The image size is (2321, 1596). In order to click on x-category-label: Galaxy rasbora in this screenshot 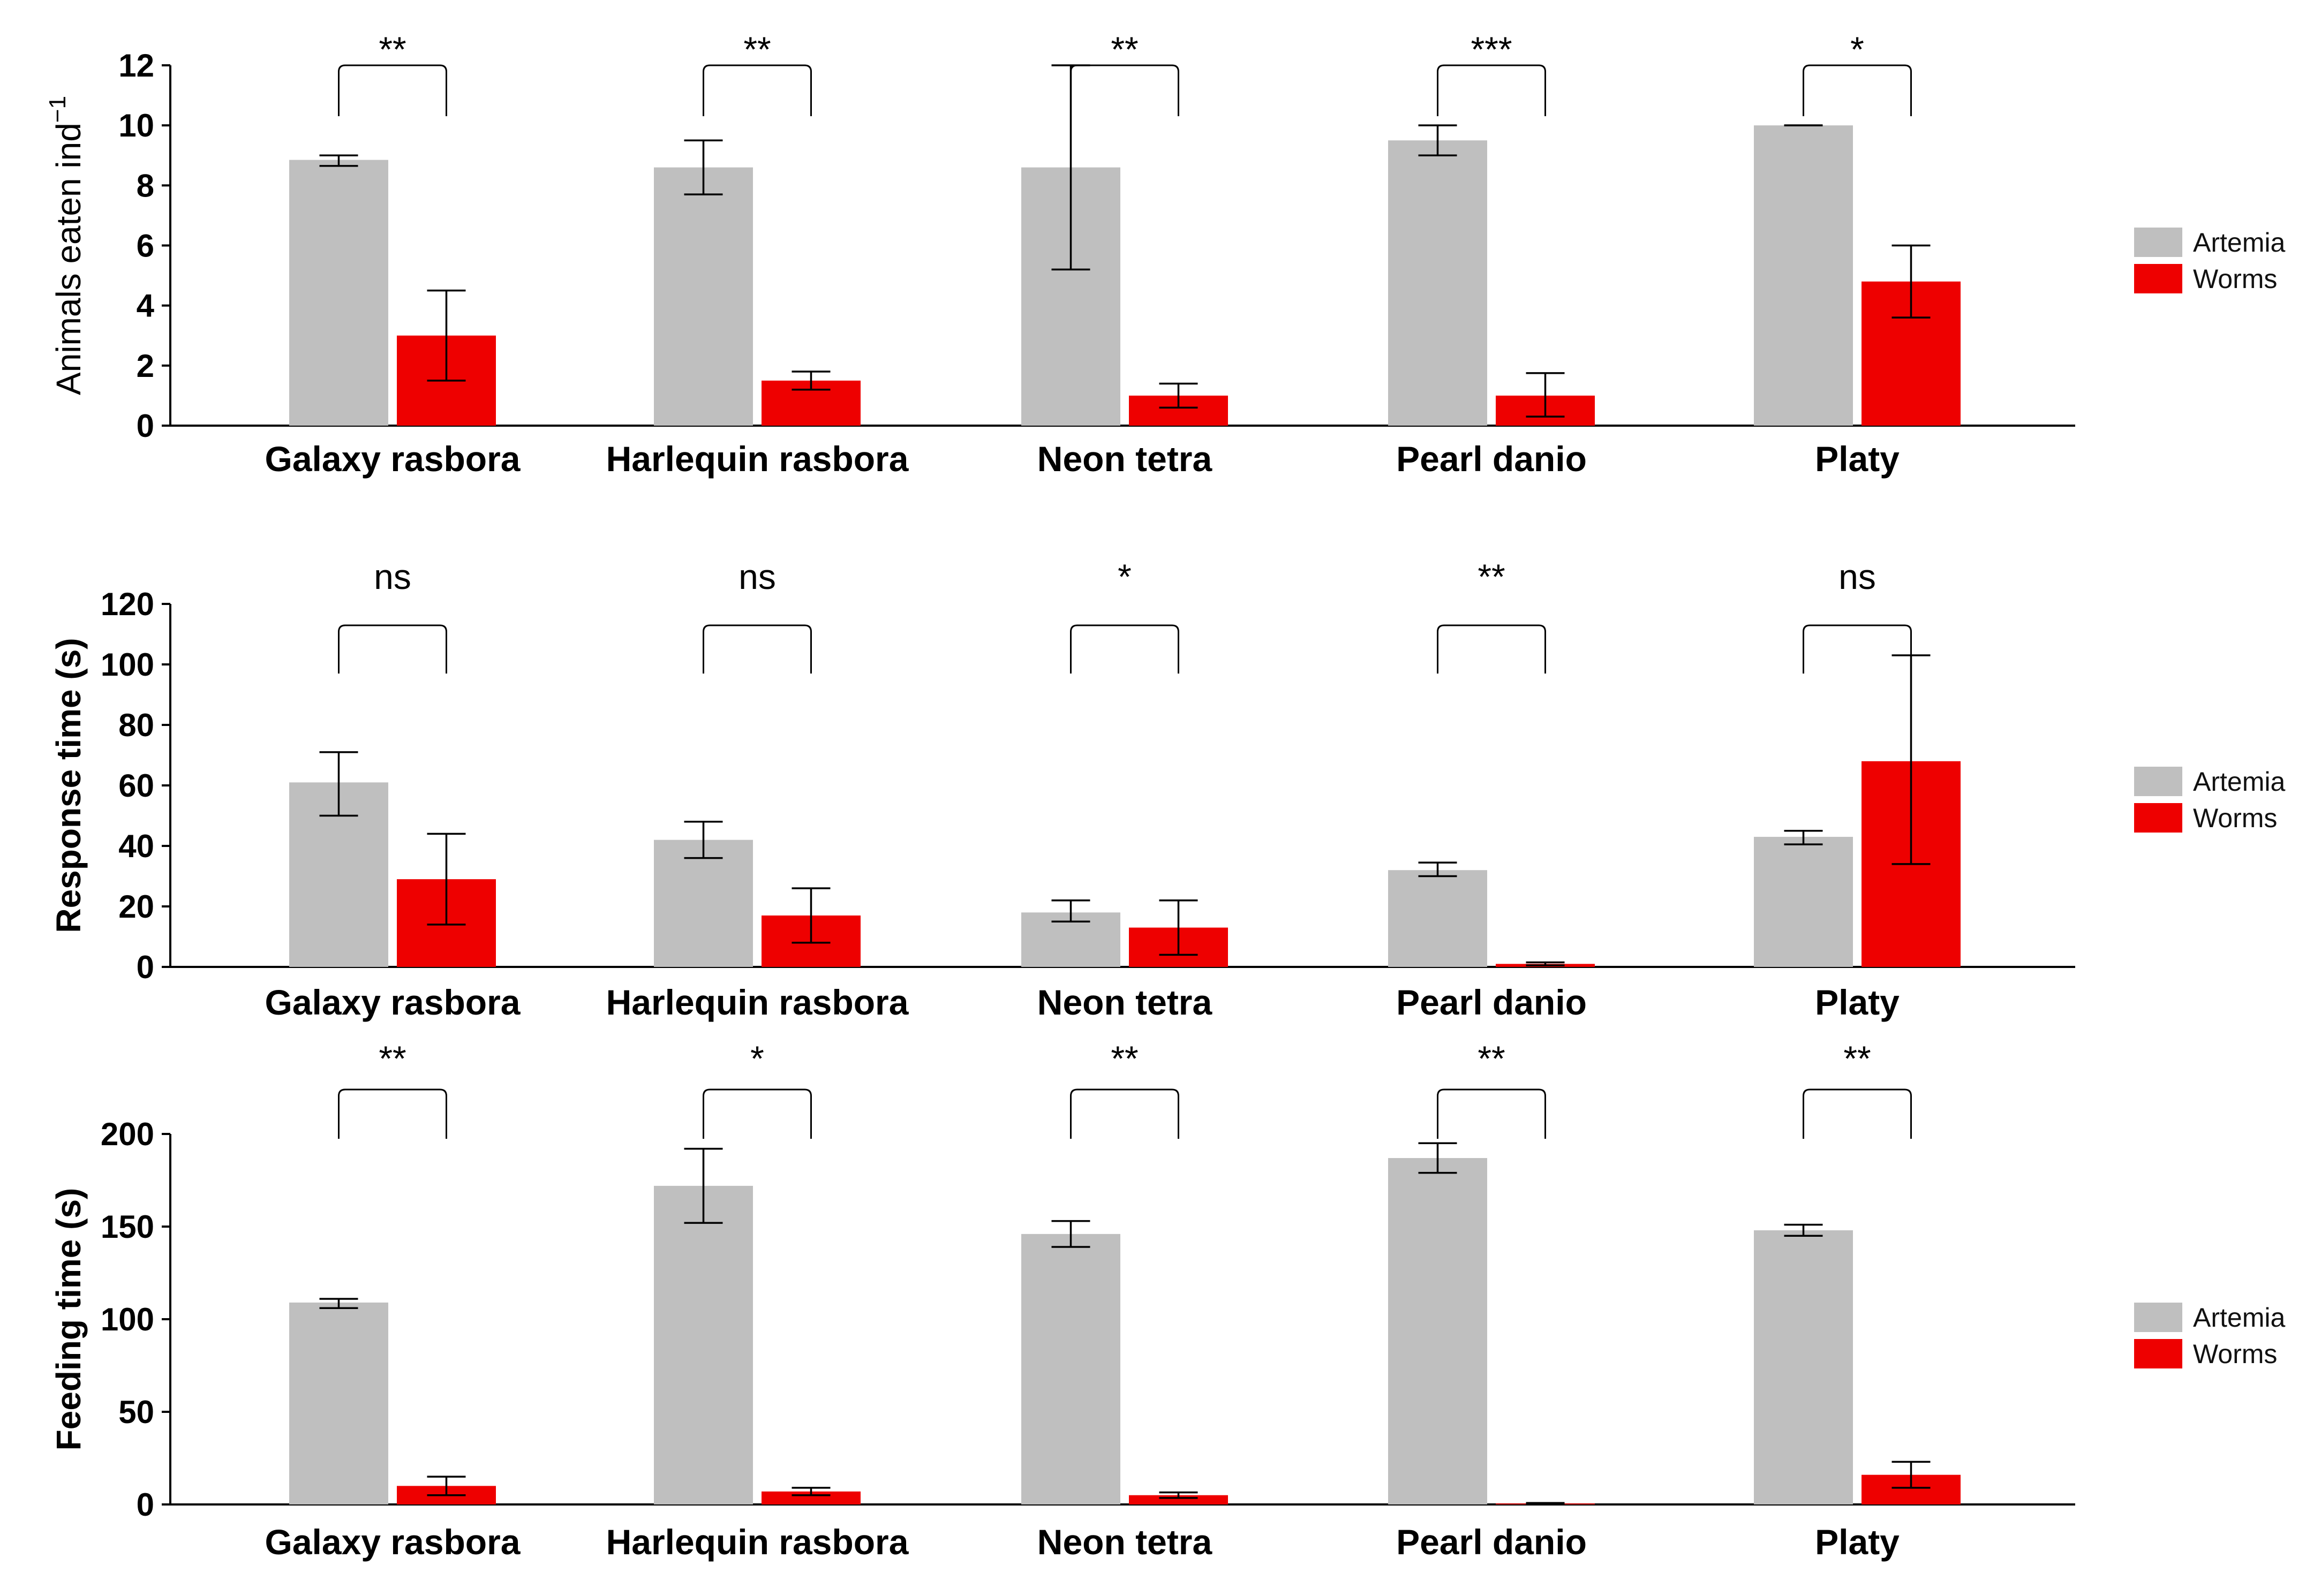, I will do `click(393, 459)`.